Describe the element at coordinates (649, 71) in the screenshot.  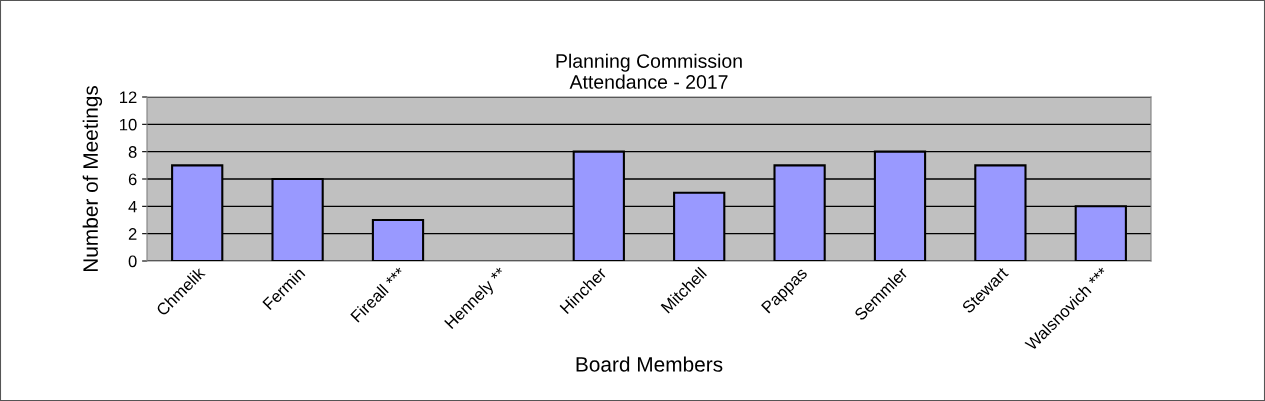
I see `chart-title: Planning Commission Attendance - 2017` at that location.